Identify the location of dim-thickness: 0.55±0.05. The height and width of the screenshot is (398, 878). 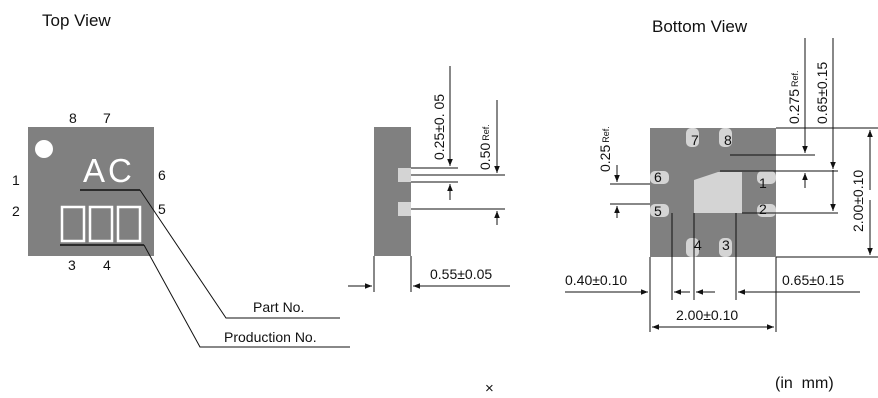
(461, 274).